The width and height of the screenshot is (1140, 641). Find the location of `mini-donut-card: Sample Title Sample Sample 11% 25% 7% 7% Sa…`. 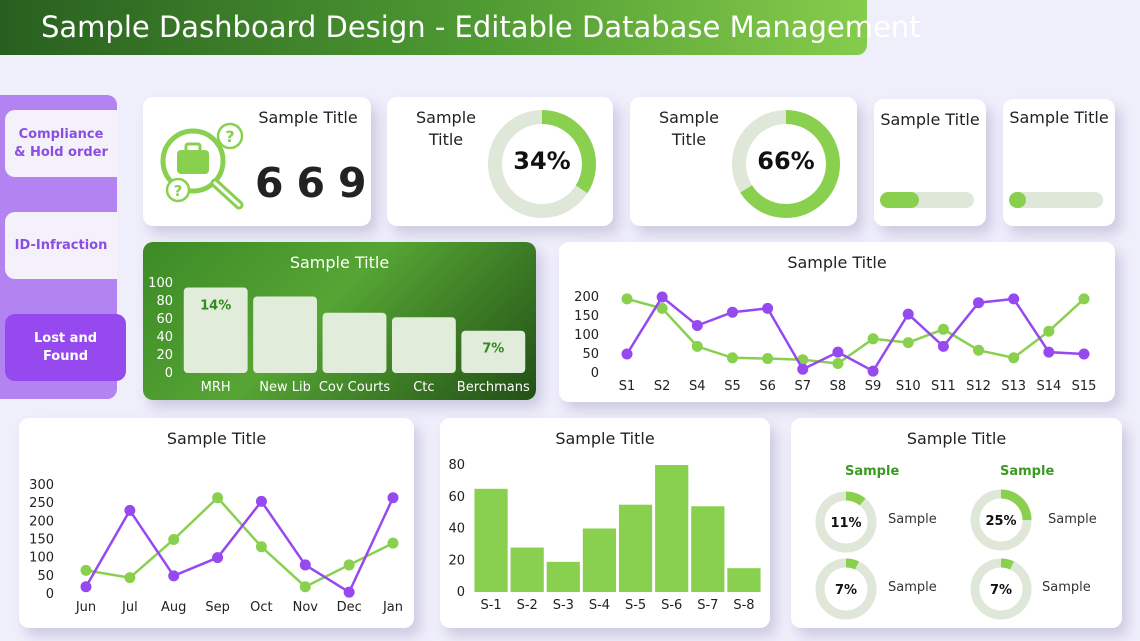

mini-donut-card: Sample Title Sample Sample 11% 25% 7% 7% Sa… is located at coordinates (956, 523).